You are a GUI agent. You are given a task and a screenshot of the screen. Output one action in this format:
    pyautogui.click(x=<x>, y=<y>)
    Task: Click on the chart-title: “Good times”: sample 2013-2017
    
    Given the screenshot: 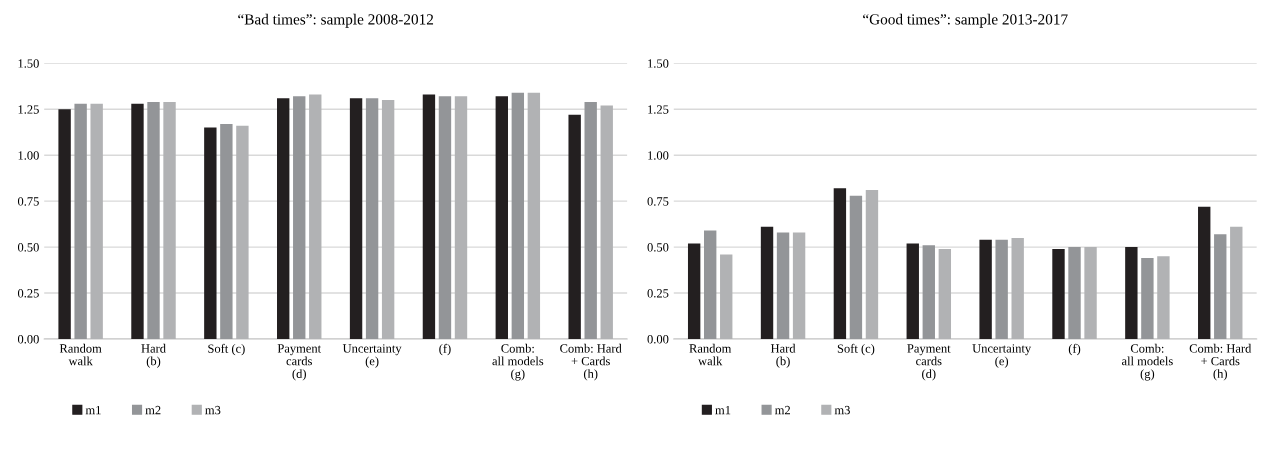 What is the action you would take?
    pyautogui.click(x=965, y=20)
    